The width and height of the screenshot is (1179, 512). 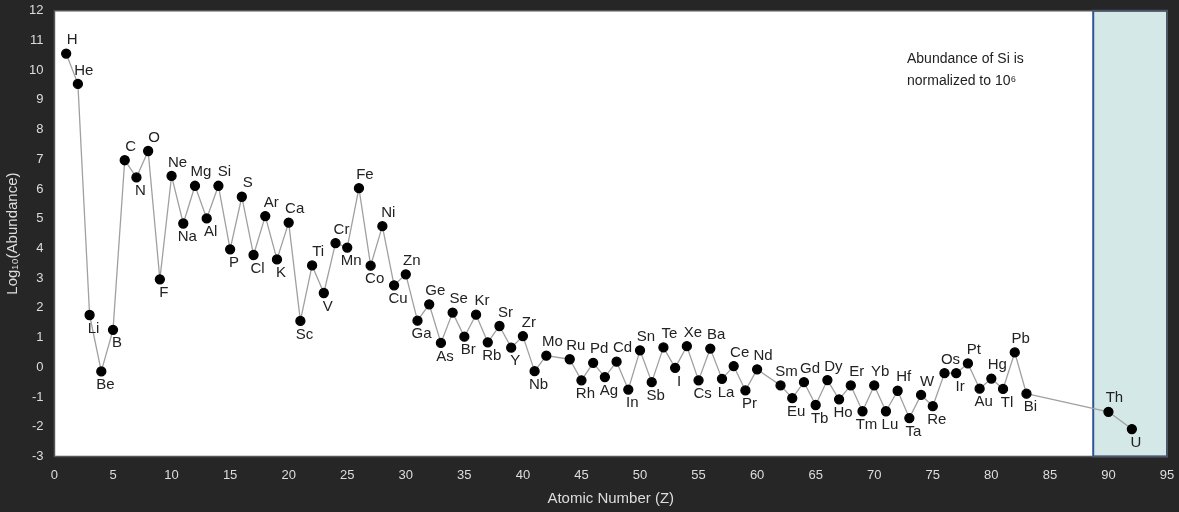 I want to click on y-tick-label: 1, so click(x=40, y=337).